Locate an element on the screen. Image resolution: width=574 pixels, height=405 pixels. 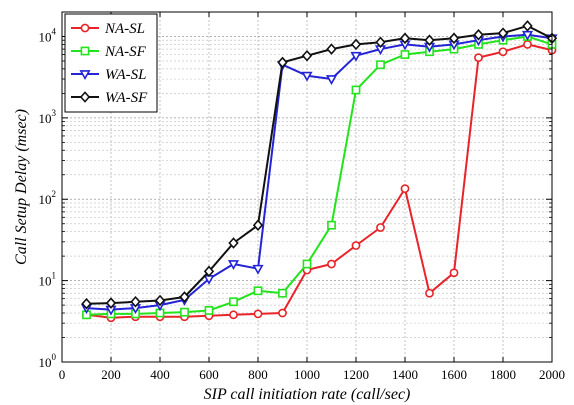
x-tick-label: 1200 is located at coordinates (356, 374).